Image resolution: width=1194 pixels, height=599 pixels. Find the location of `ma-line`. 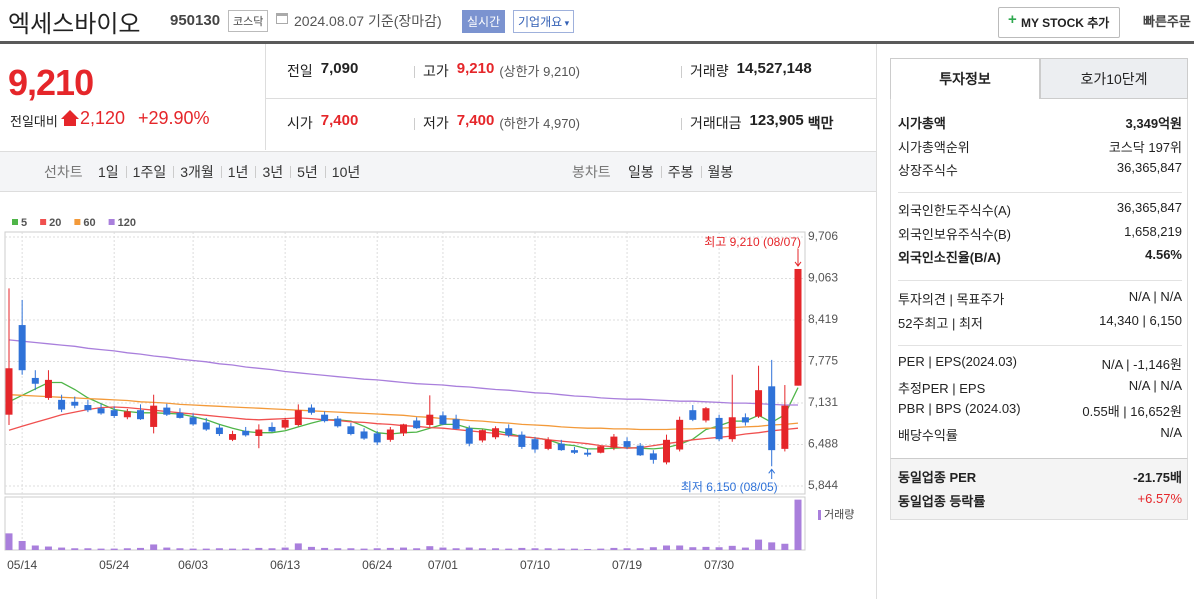

ma-line is located at coordinates (403, 412).